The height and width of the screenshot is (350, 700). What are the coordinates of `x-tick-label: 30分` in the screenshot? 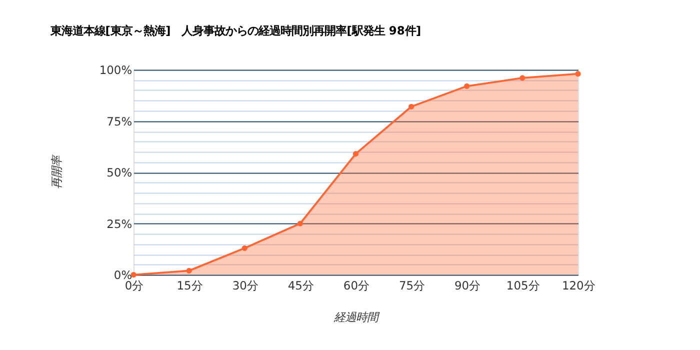 It's located at (245, 285).